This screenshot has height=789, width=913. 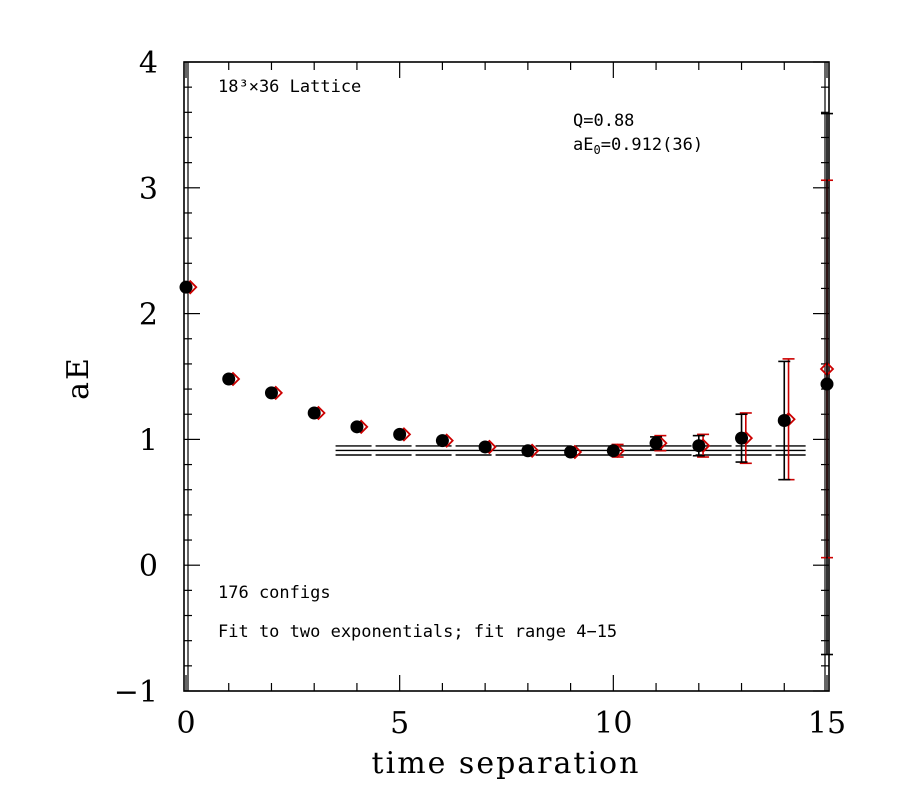 What do you see at coordinates (652, 145) in the screenshot?
I see `energy-value: =0.912(36)` at bounding box center [652, 145].